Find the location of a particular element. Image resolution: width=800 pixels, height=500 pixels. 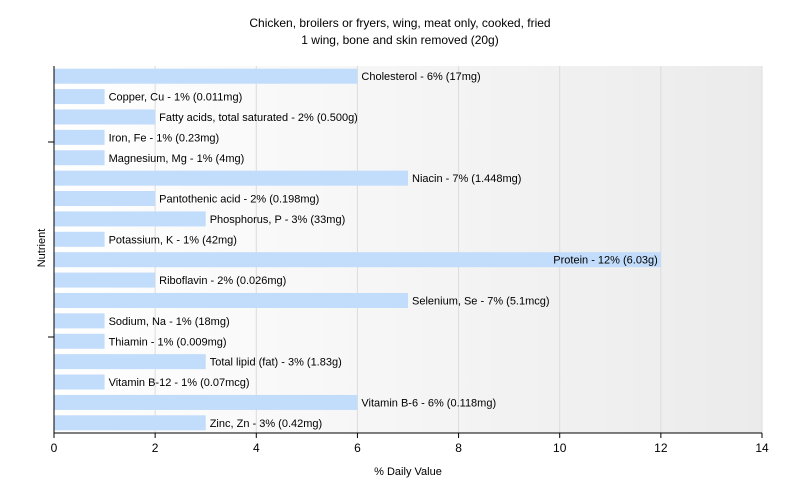

x-axis-label: % Daily Value is located at coordinates (408, 472).